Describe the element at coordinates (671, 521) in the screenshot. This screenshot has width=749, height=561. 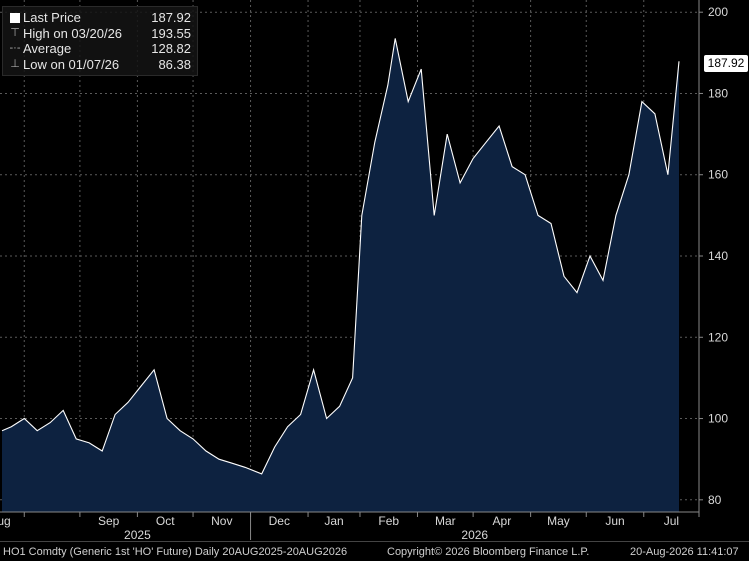
I see `x-month-label: Jul` at that location.